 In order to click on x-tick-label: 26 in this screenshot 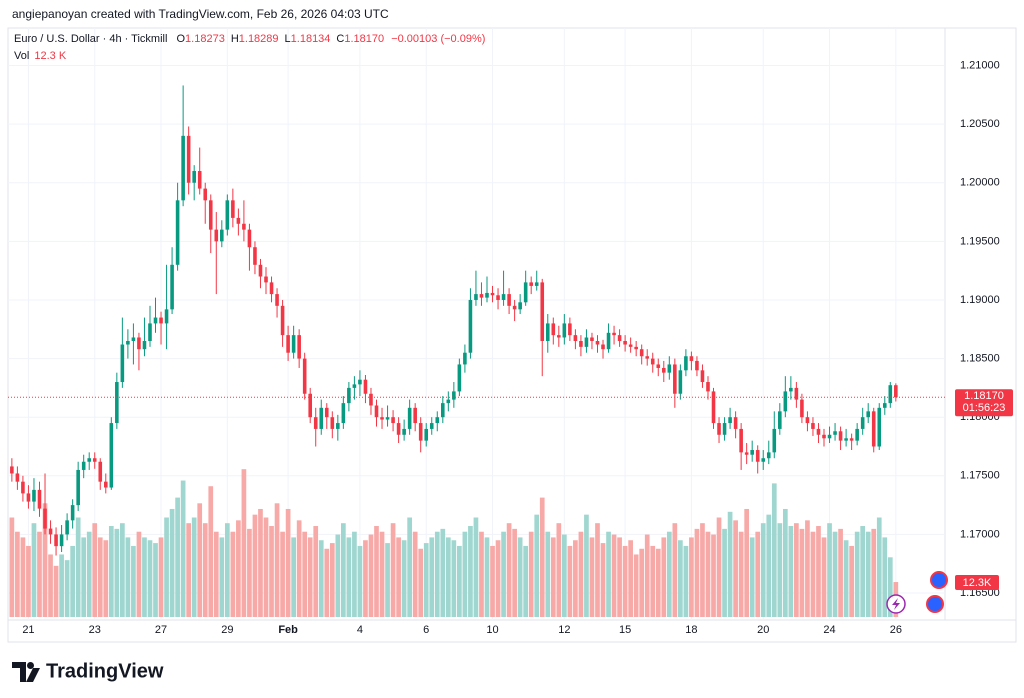, I will do `click(896, 630)`.